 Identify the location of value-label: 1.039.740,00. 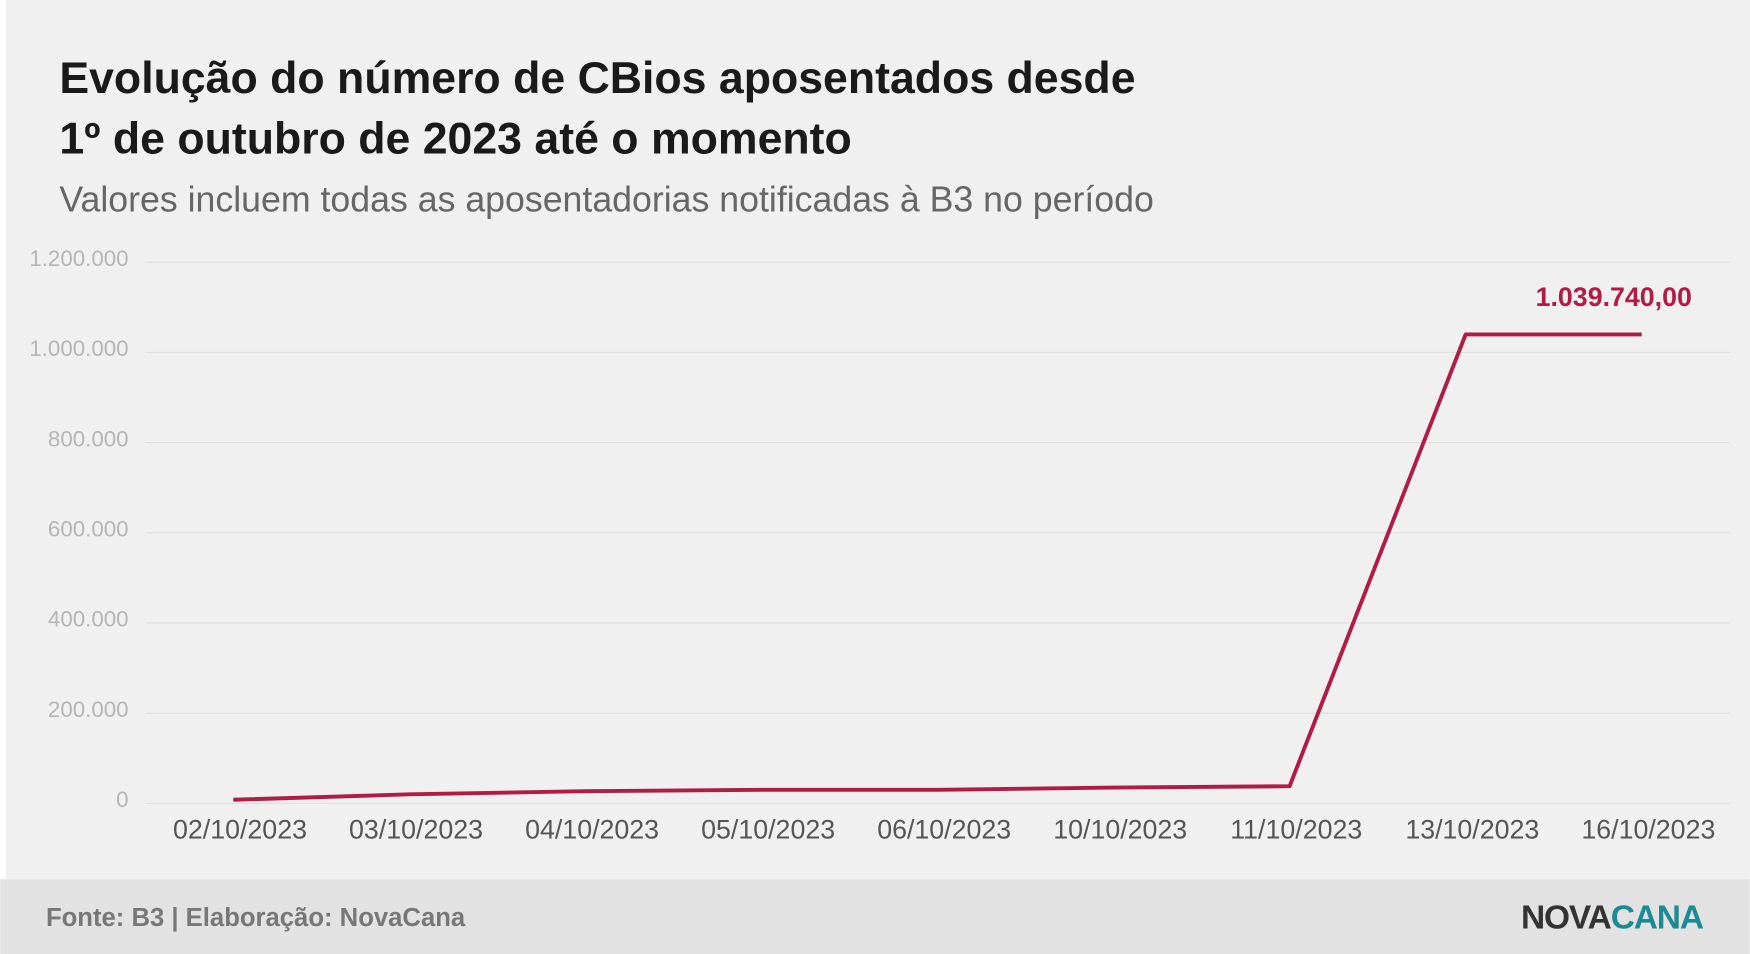
(1614, 297).